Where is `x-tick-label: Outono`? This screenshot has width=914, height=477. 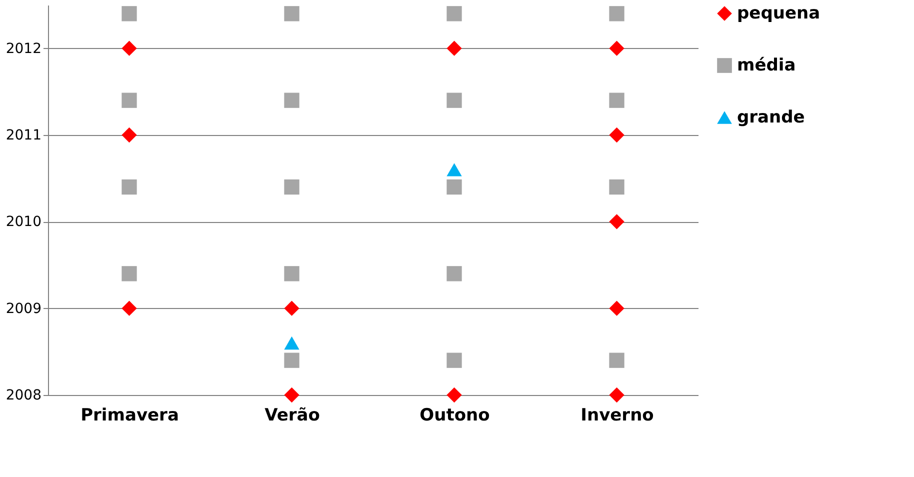
x-tick-label: Outono is located at coordinates (455, 416).